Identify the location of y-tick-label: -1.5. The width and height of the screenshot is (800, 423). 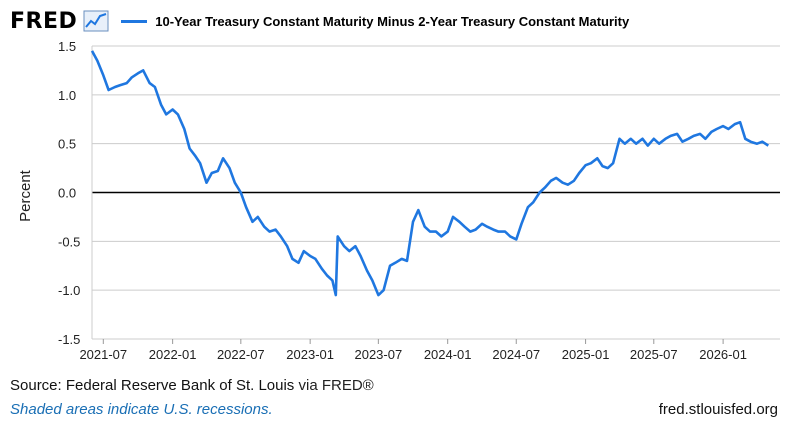
(69, 339).